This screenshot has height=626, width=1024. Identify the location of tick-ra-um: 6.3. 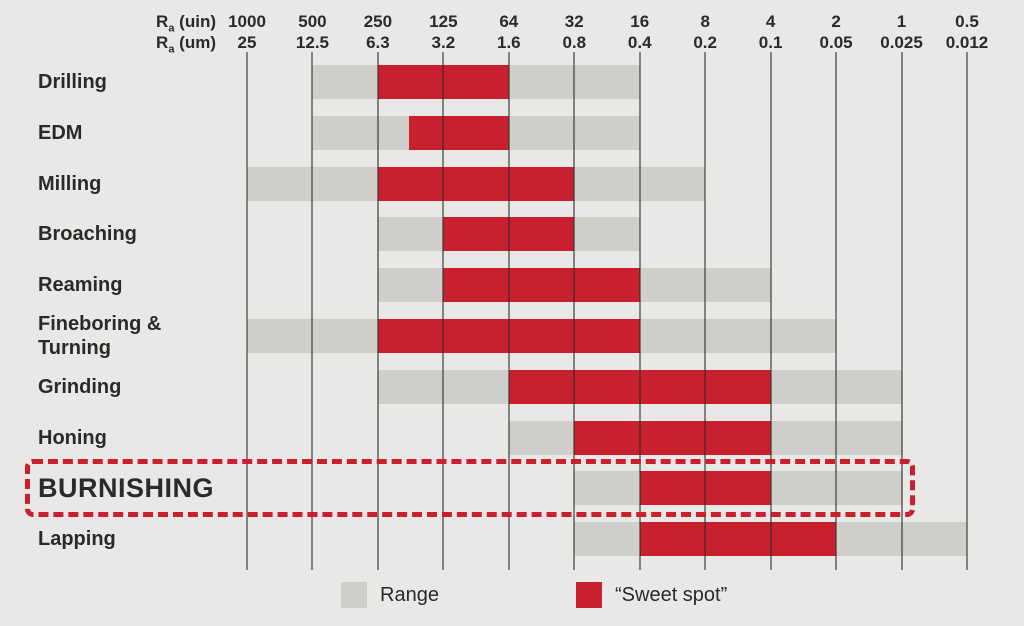
(378, 42).